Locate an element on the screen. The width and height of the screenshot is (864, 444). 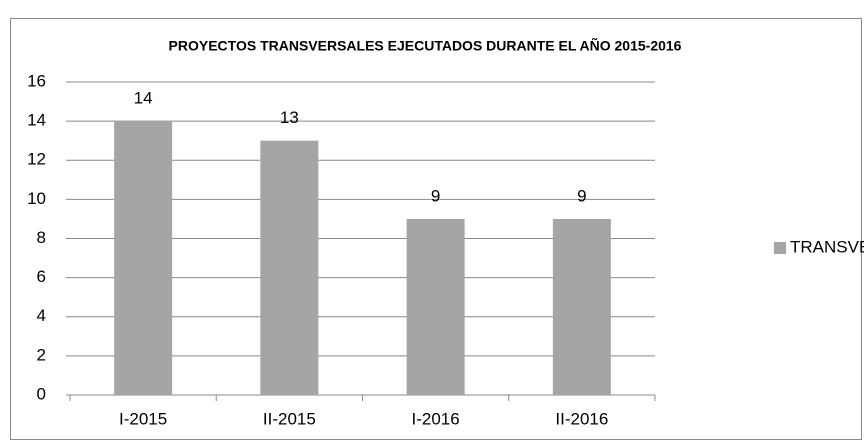
data-label: 13 is located at coordinates (289, 117).